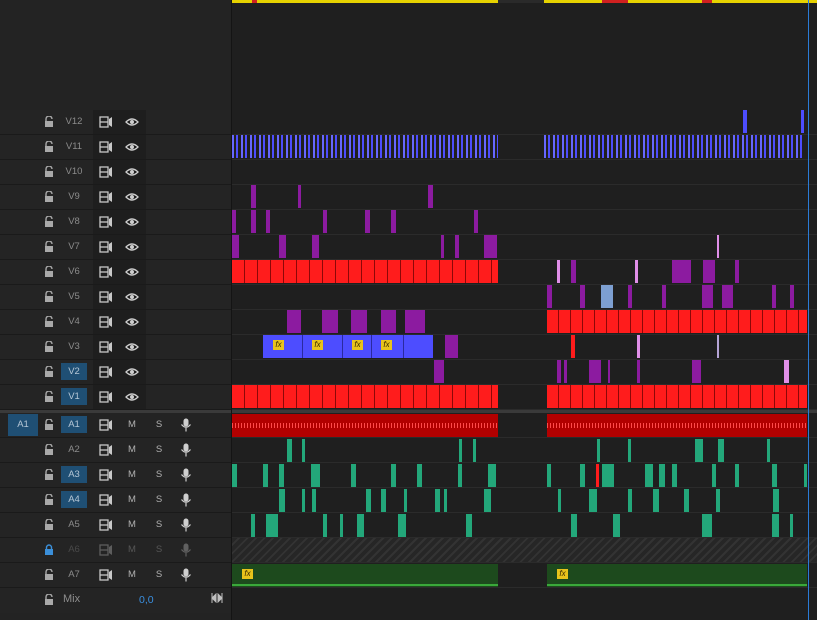  I want to click on track-name-v6: V6, so click(74, 271).